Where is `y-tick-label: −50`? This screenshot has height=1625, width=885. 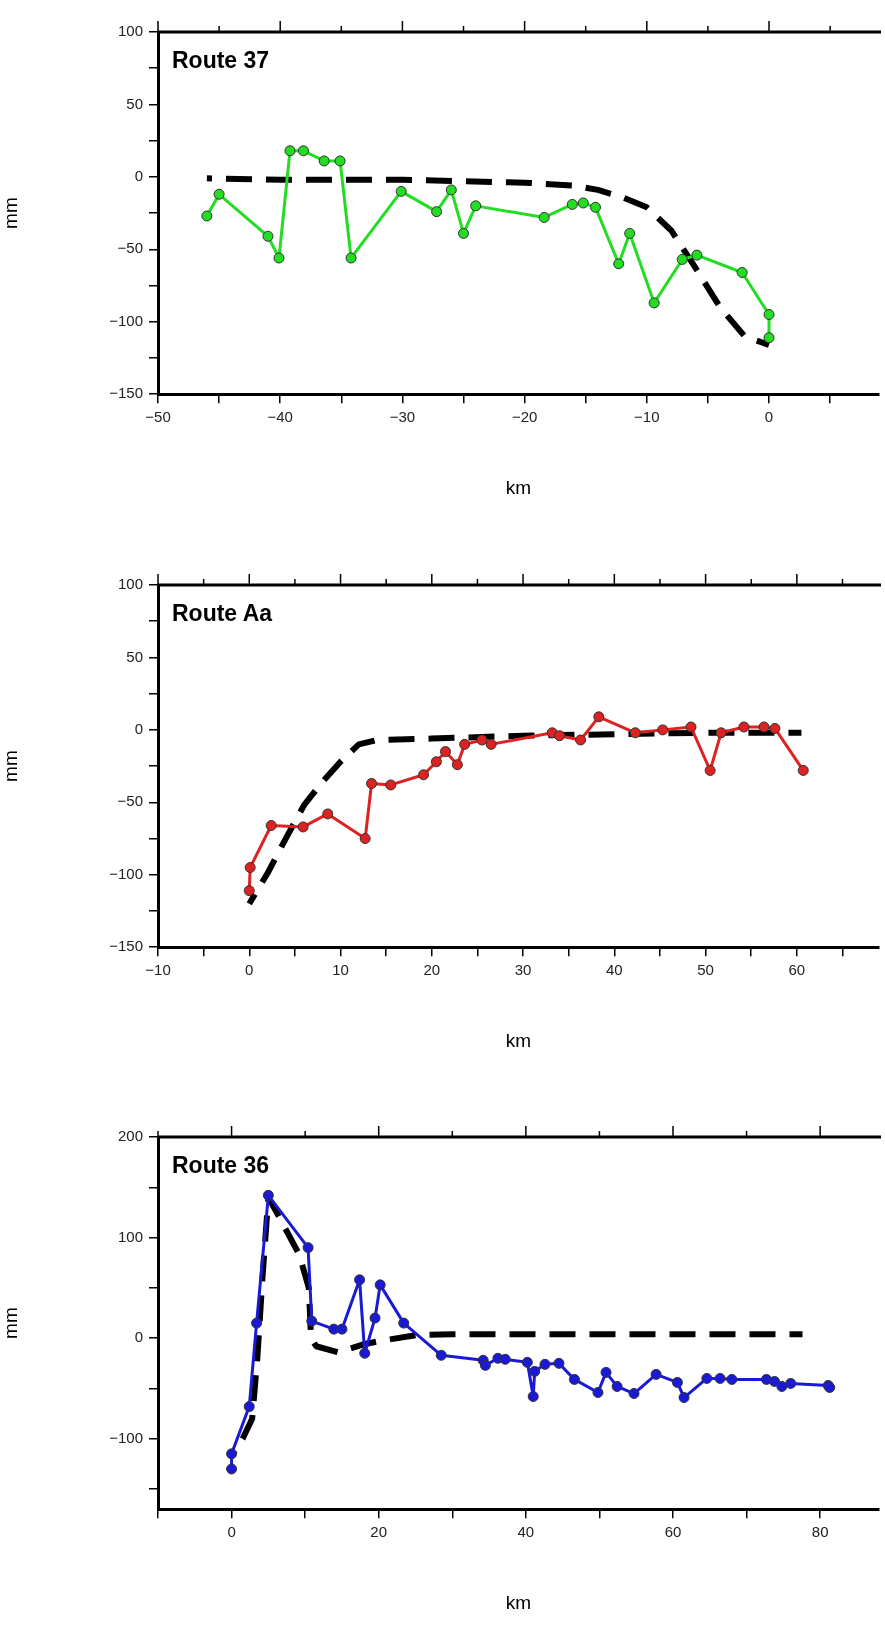 y-tick-label: −50 is located at coordinates (130, 248).